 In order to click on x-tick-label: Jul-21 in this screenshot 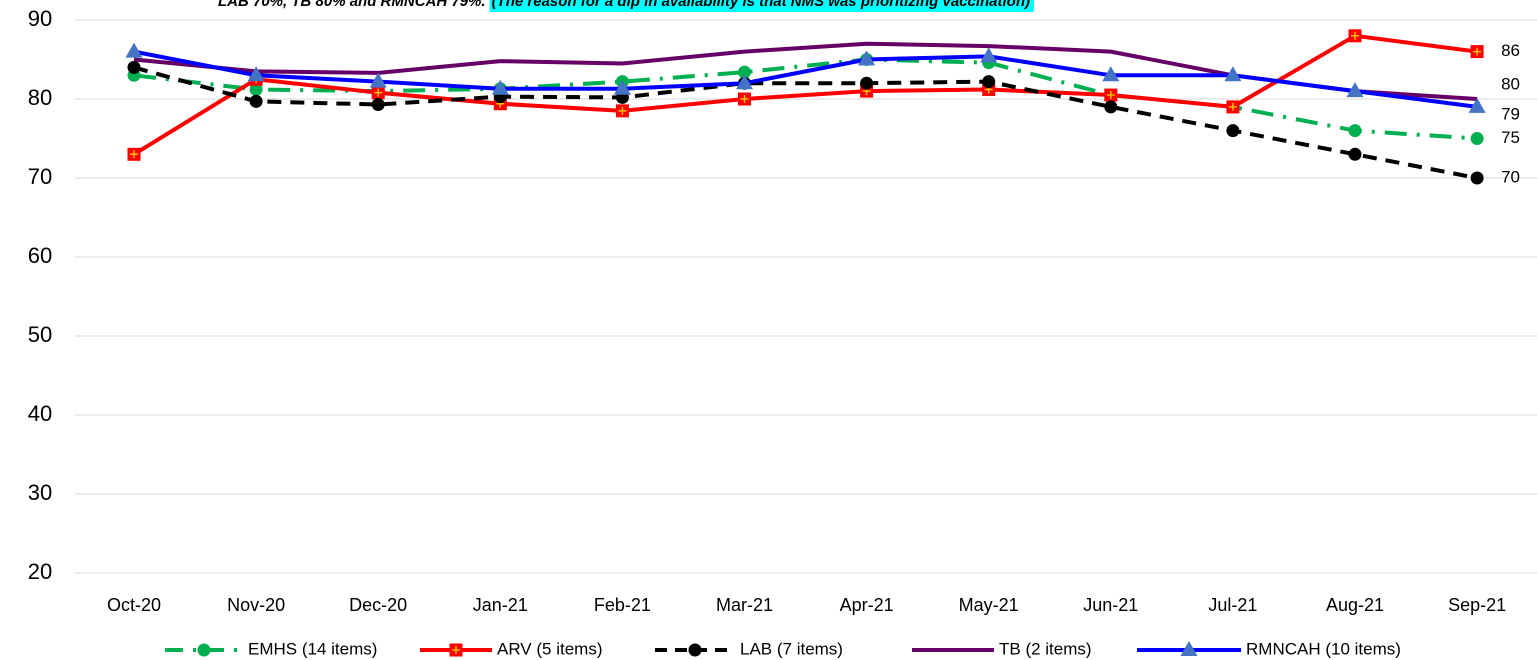, I will do `click(1232, 605)`.